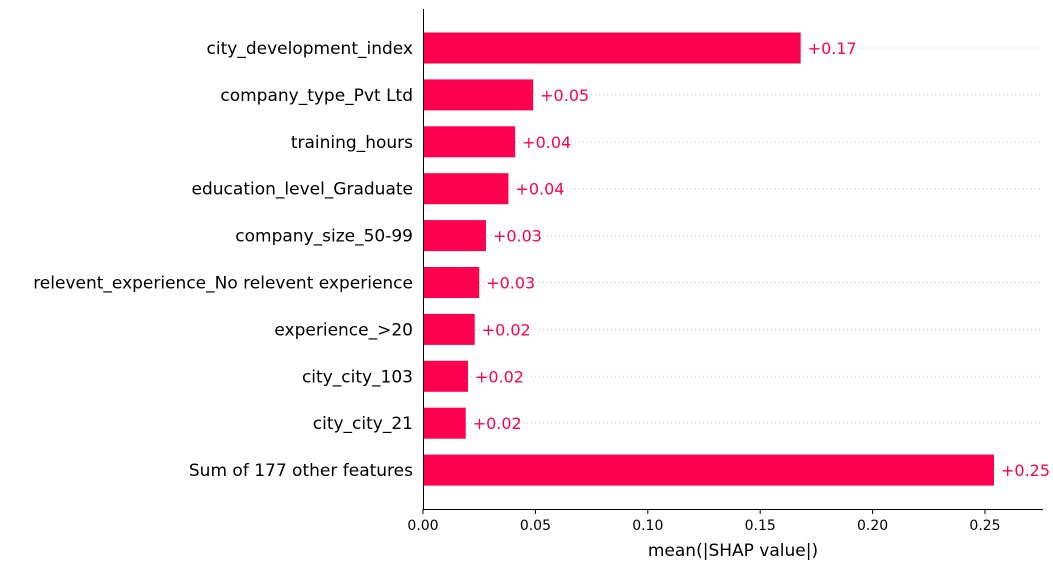 This screenshot has height=568, width=1053. I want to click on value-label: +0.25, so click(1025, 470).